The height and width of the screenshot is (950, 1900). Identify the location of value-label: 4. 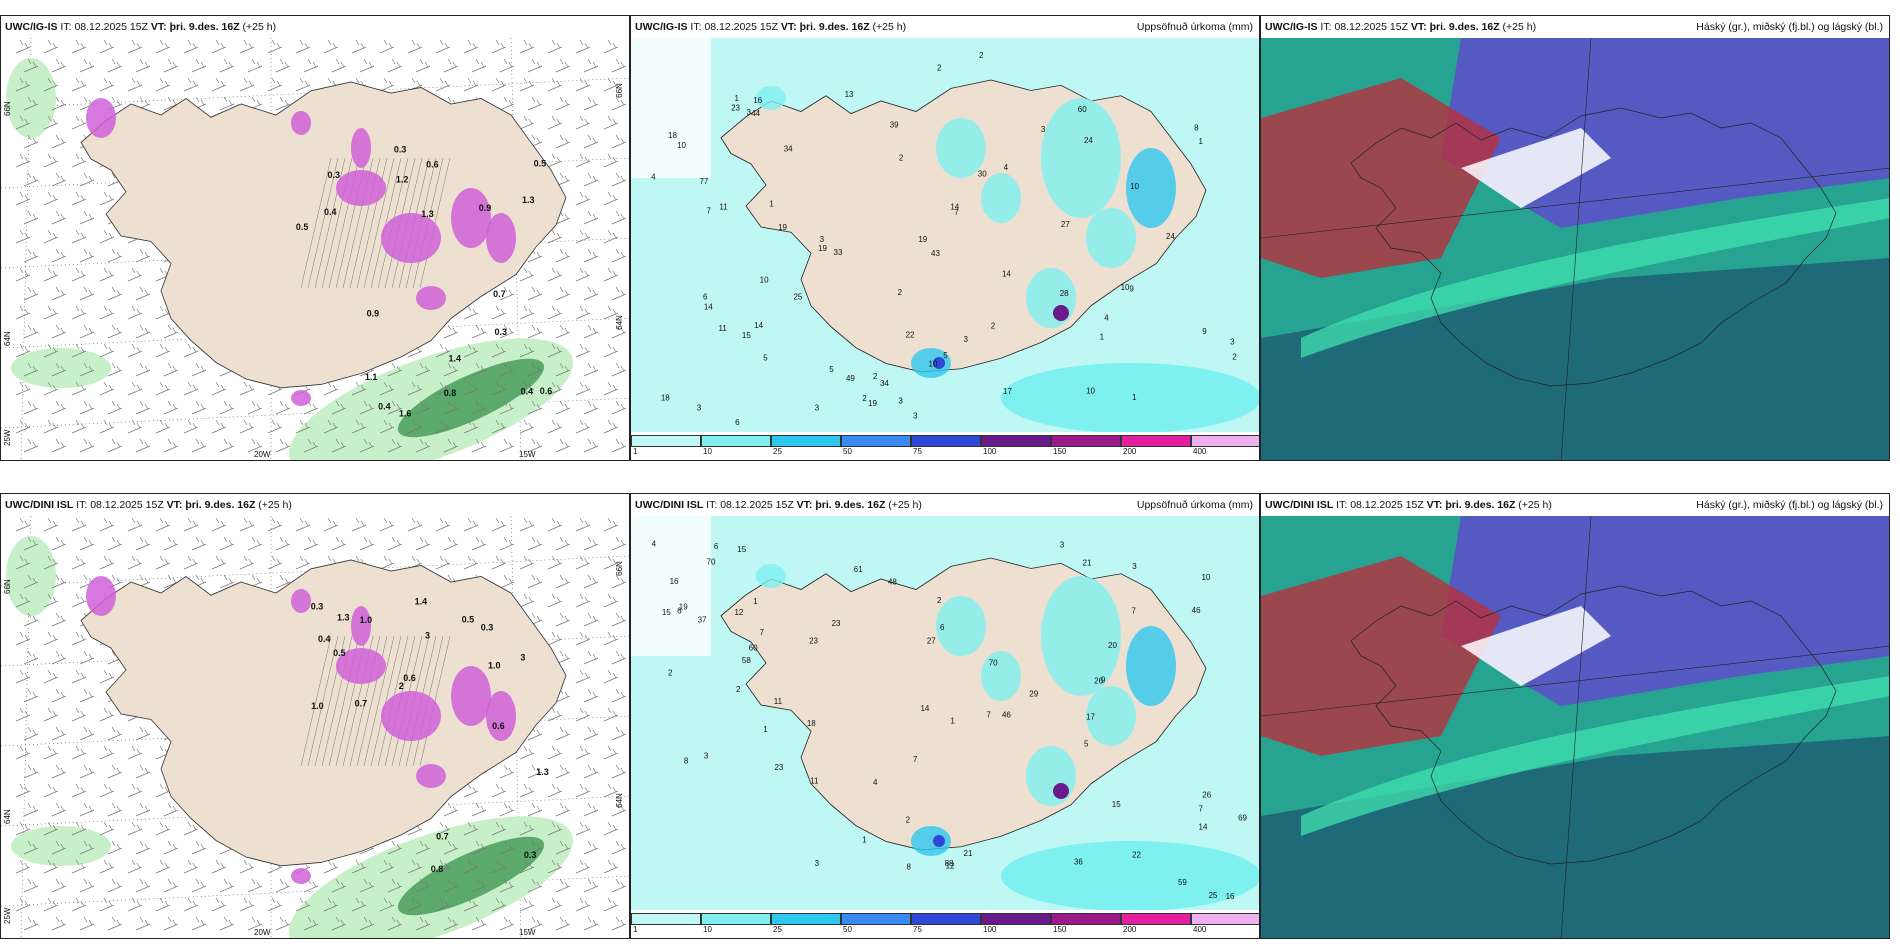
(875, 782).